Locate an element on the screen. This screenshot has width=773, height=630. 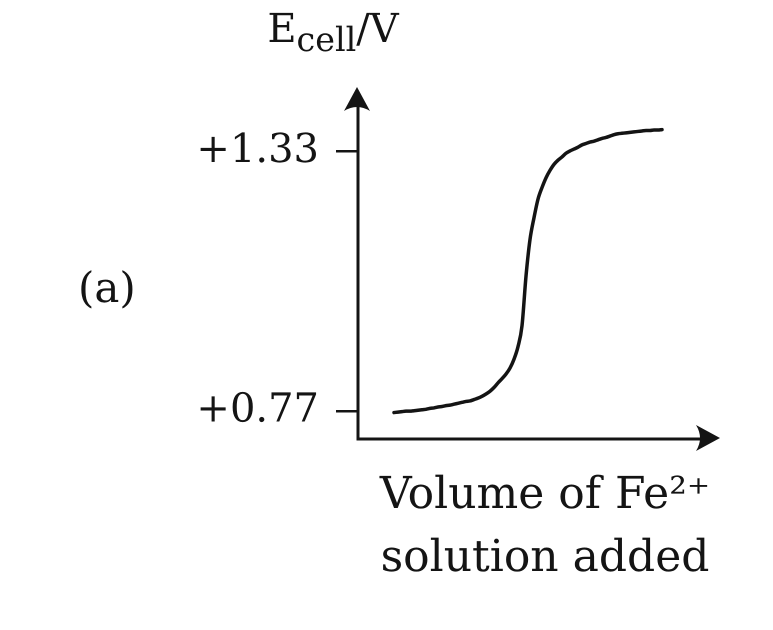
y-tick-label: +0.77 is located at coordinates (257, 409).